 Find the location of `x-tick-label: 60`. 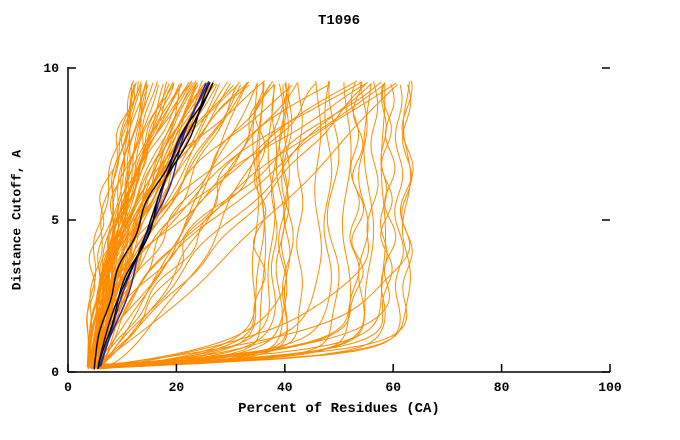

x-tick-label: 60 is located at coordinates (393, 387).